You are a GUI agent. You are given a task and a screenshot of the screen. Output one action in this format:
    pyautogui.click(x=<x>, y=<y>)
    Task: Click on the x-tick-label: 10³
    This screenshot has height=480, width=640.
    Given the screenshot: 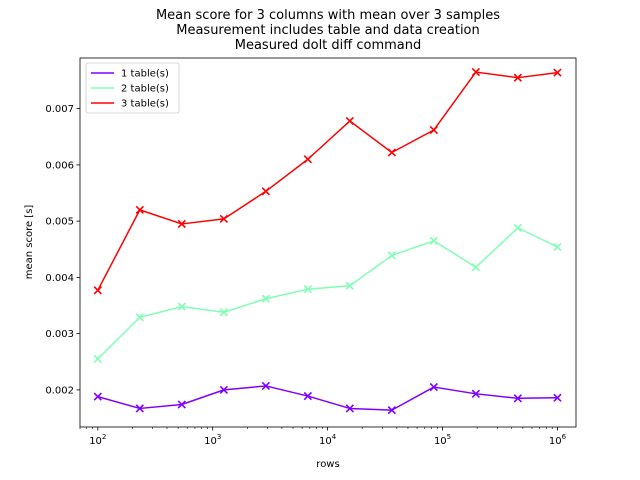 What is the action you would take?
    pyautogui.click(x=212, y=440)
    